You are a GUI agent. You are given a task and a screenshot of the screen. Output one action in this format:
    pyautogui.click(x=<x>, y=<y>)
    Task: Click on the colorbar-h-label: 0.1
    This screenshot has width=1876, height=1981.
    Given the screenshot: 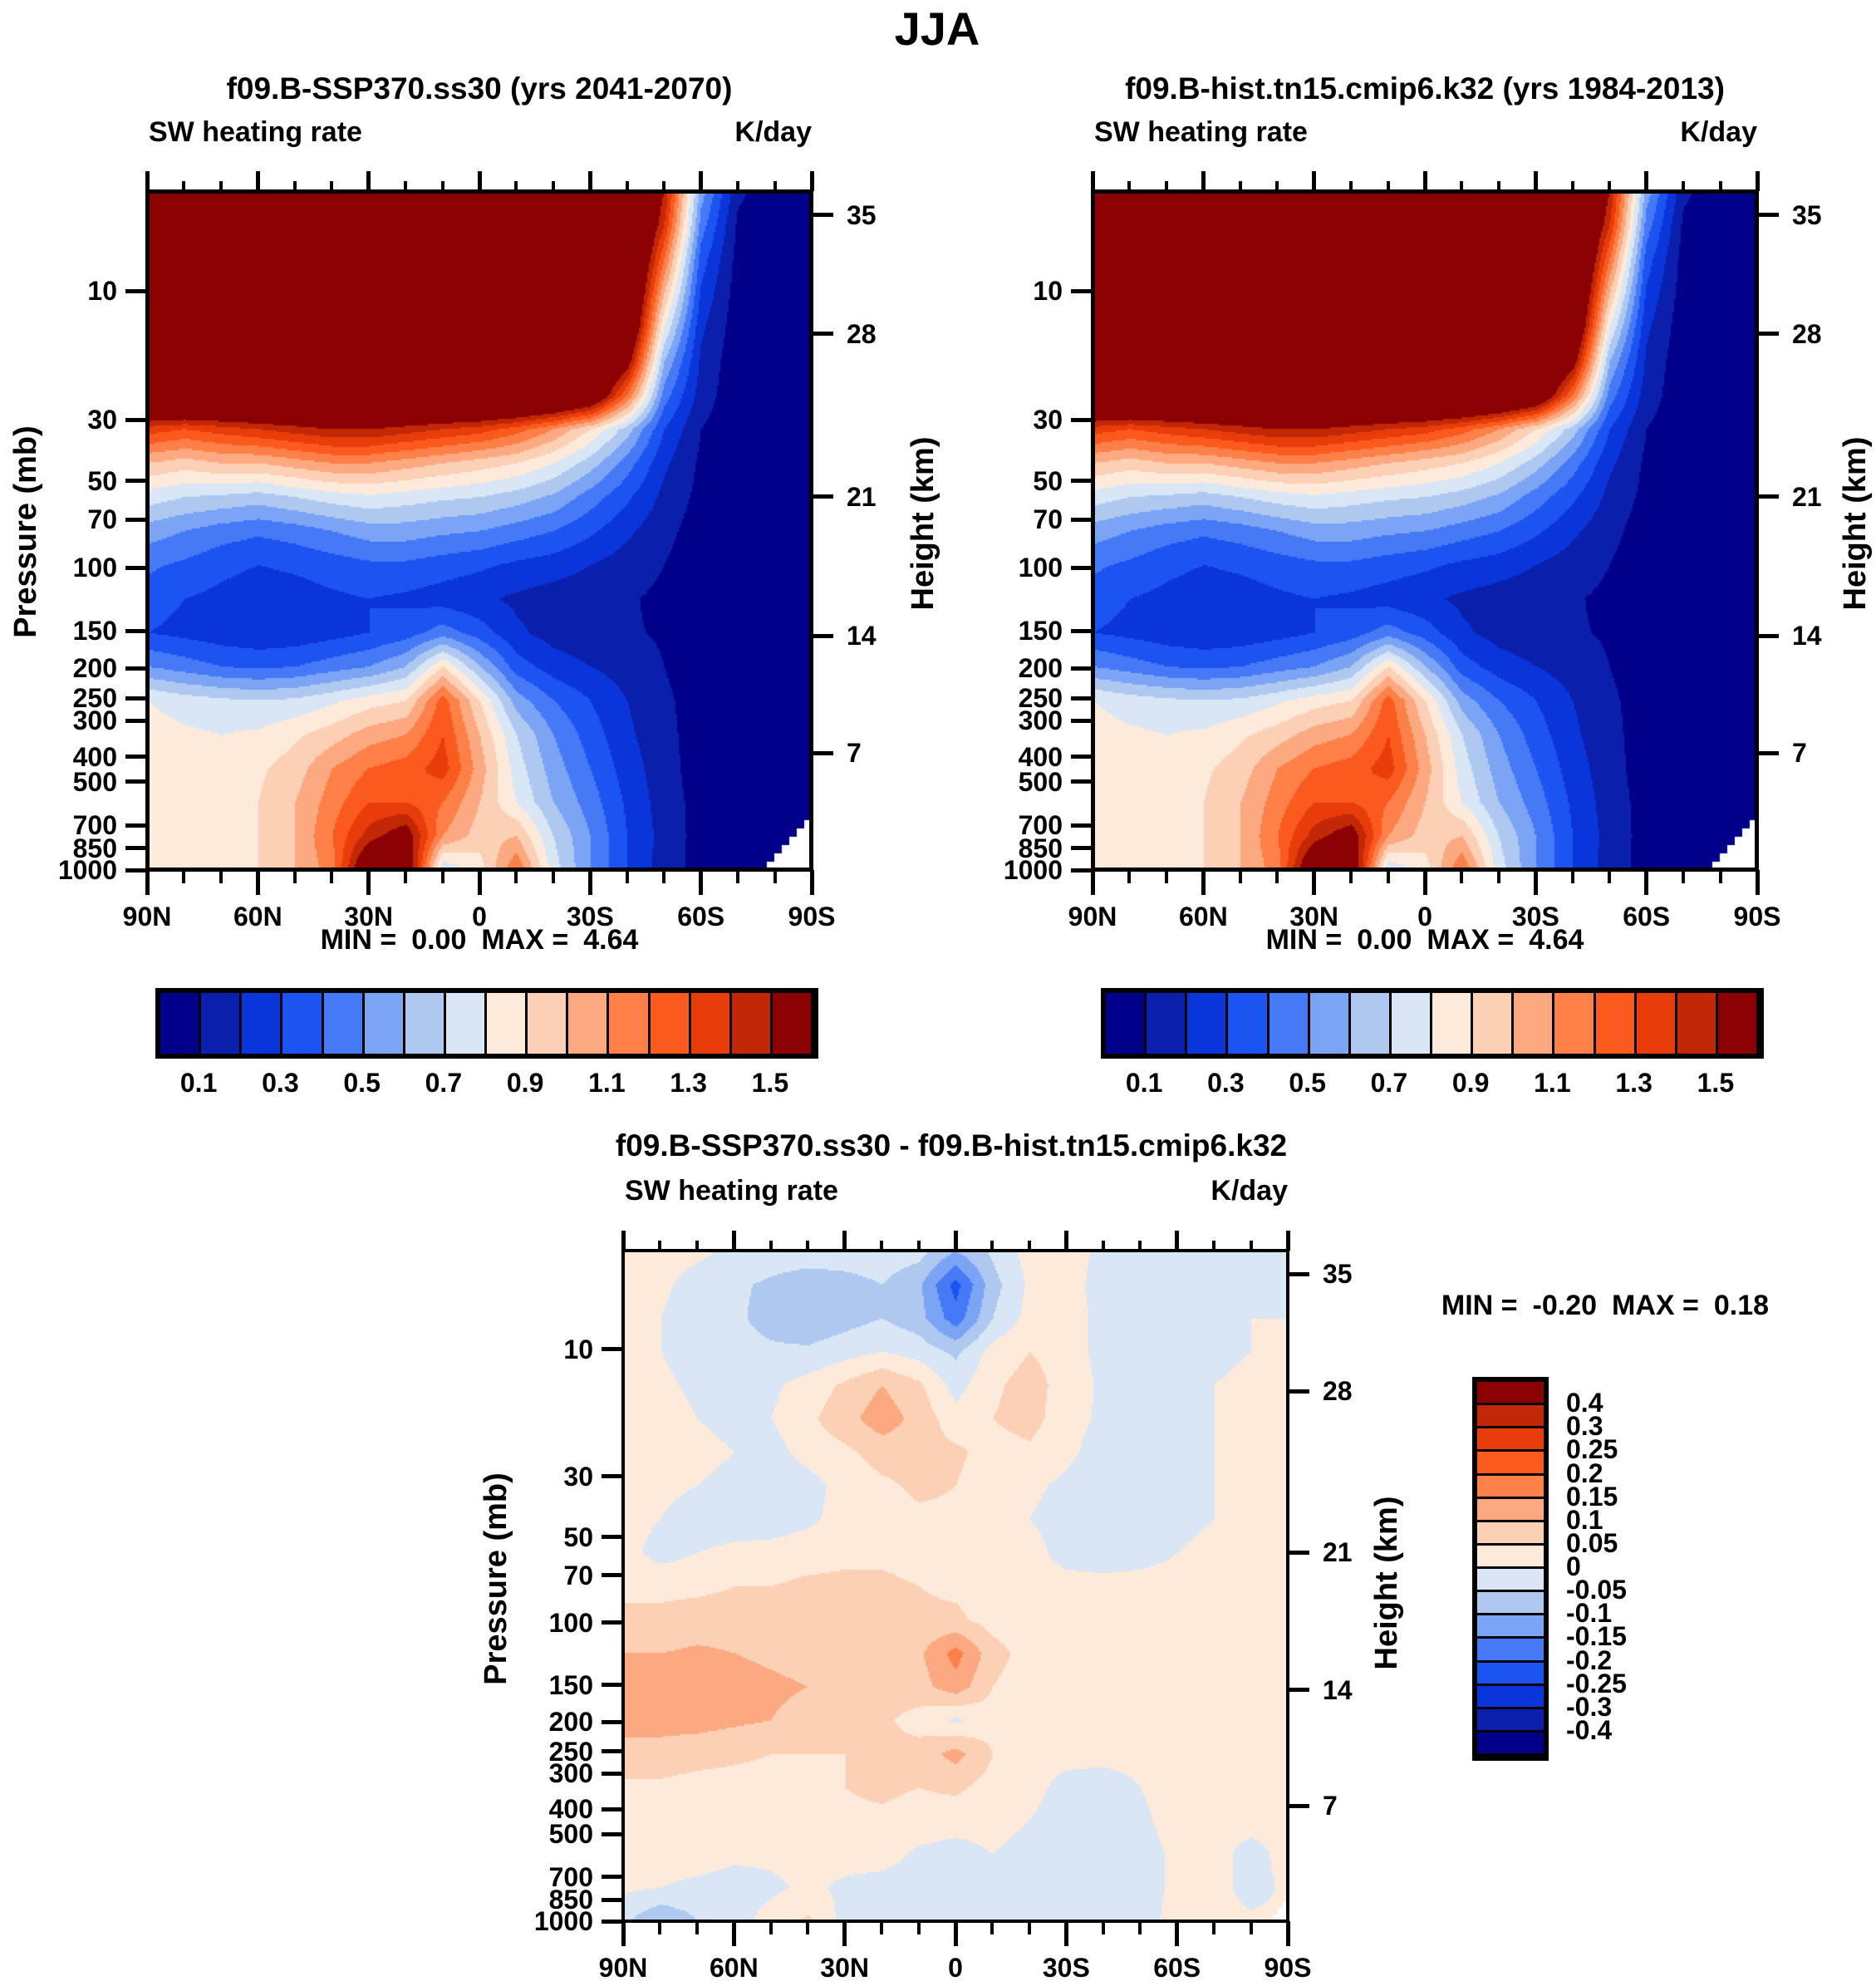 What is the action you would take?
    pyautogui.click(x=198, y=1083)
    